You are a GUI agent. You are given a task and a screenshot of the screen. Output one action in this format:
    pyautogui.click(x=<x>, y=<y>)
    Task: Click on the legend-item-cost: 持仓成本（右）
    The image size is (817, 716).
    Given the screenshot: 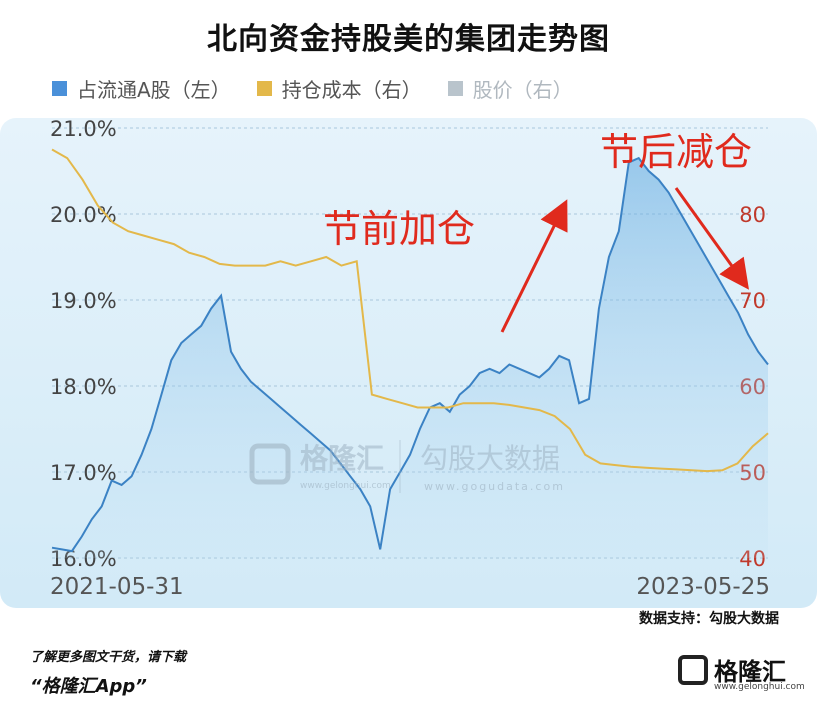 What is the action you would take?
    pyautogui.click(x=339, y=88)
    